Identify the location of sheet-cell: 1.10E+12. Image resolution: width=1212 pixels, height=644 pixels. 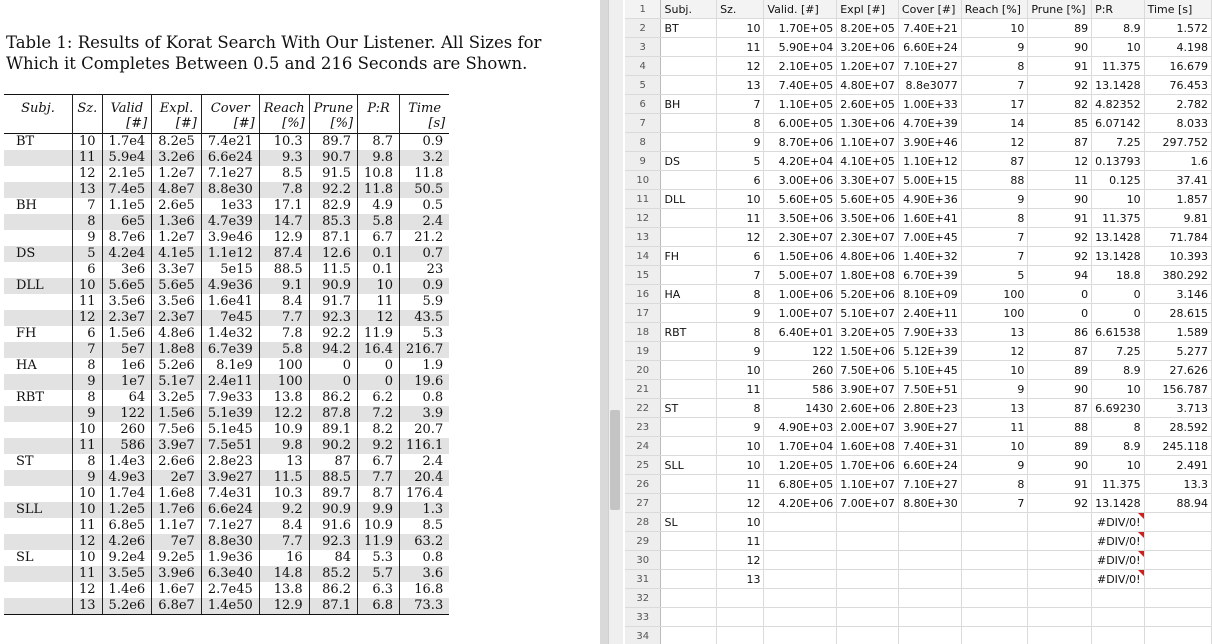
(930, 161).